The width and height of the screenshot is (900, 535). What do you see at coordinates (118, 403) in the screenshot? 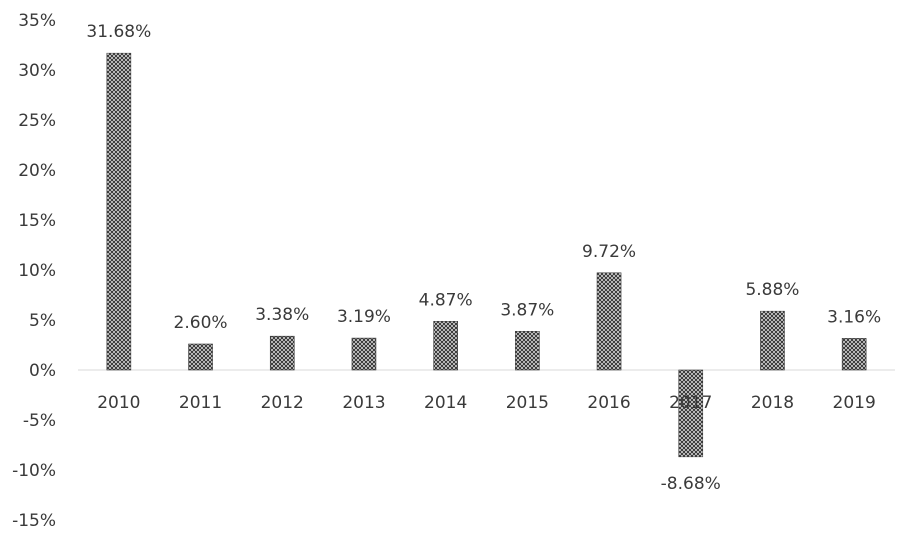
I see `x-tick-label: 2010` at bounding box center [118, 403].